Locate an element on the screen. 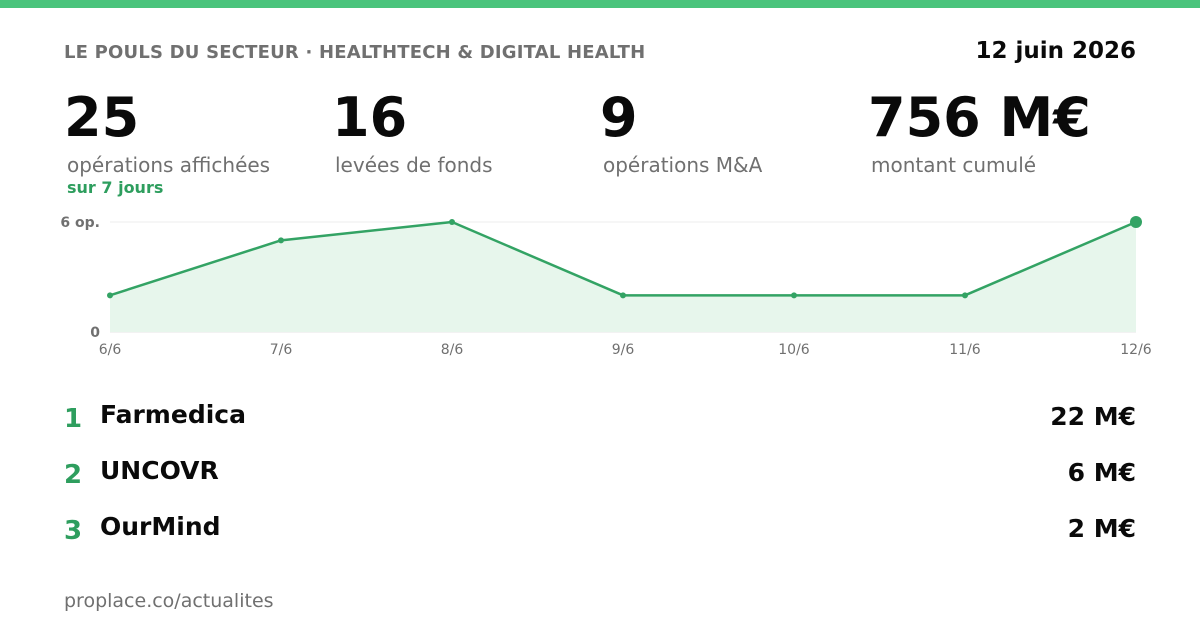 The image size is (1200, 630). stat-operations-label: opérations affichées is located at coordinates (169, 165).